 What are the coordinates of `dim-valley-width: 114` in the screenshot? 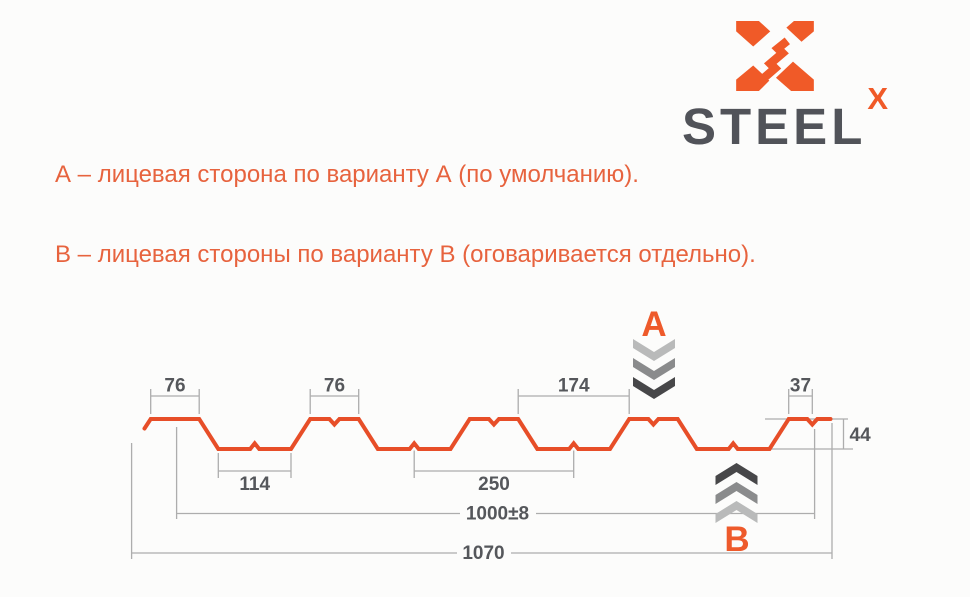 It's located at (254, 474).